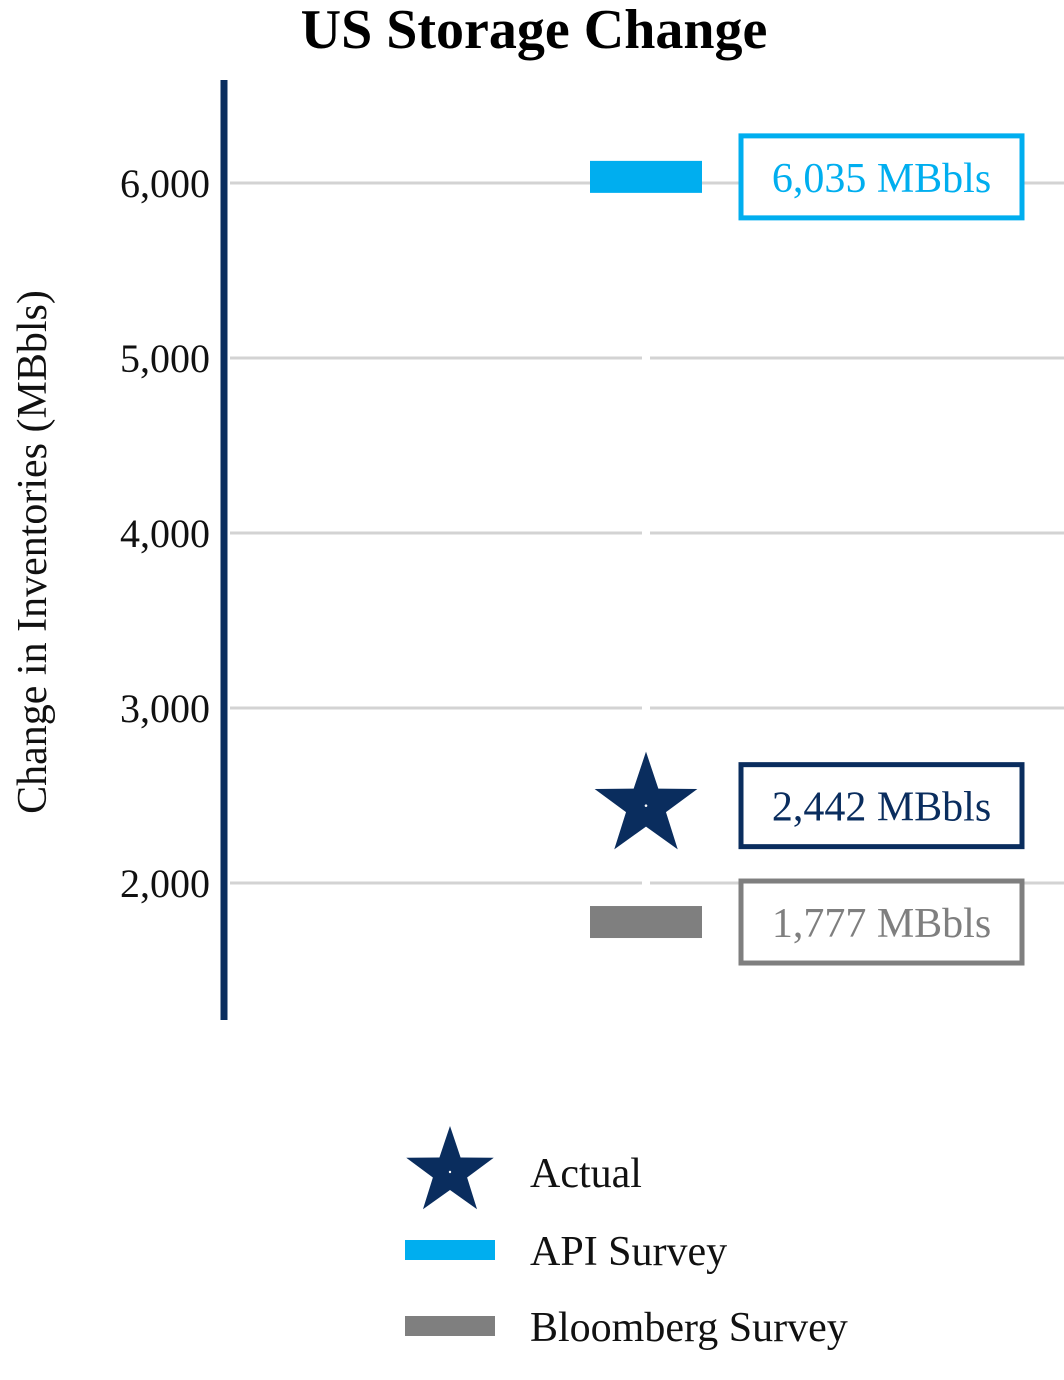 Image resolution: width=1064 pixels, height=1380 pixels. I want to click on legend-label: API Survey, so click(628, 1252).